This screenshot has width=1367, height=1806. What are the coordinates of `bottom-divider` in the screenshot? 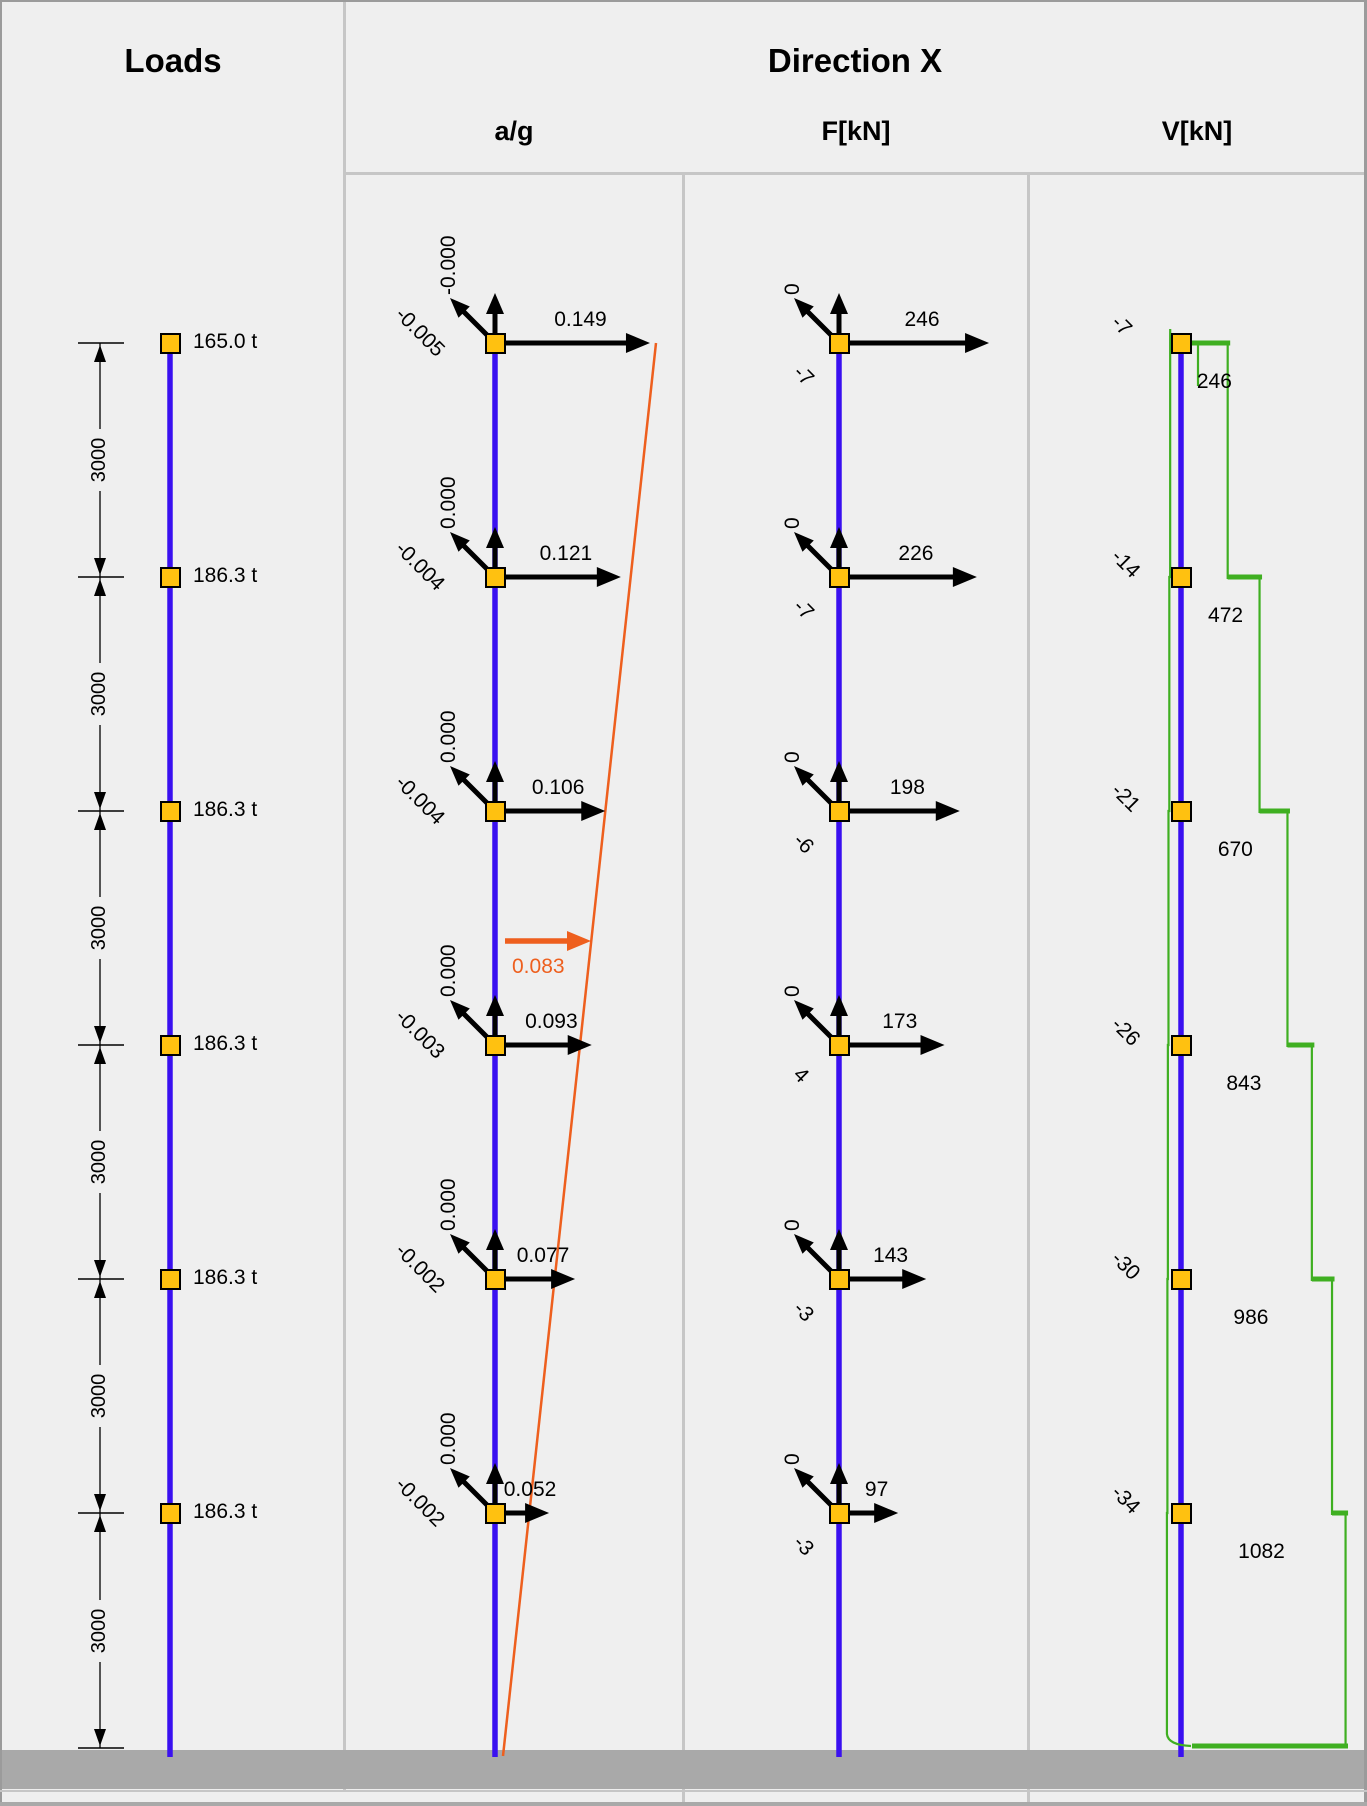 It's located at (683, 1791).